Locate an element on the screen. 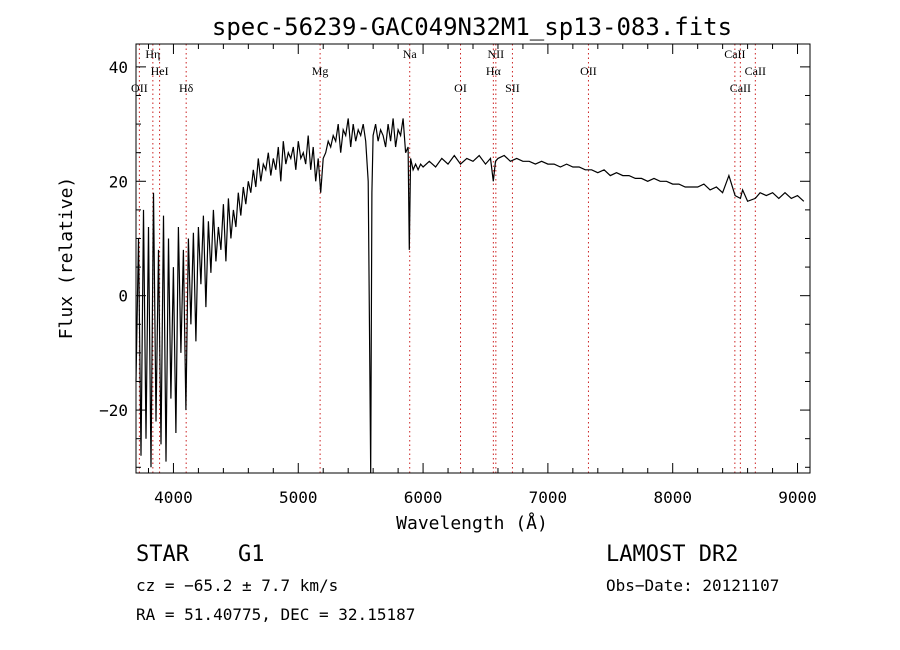 This screenshot has height=650, width=900. y-tick-label: 0 is located at coordinates (123, 296).